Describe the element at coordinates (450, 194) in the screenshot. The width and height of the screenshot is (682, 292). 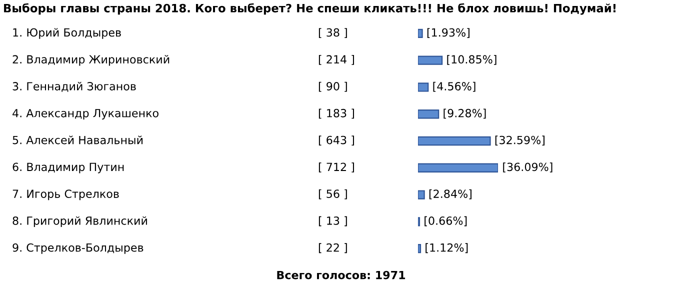
I see `data-label: [2.84%]` at that location.